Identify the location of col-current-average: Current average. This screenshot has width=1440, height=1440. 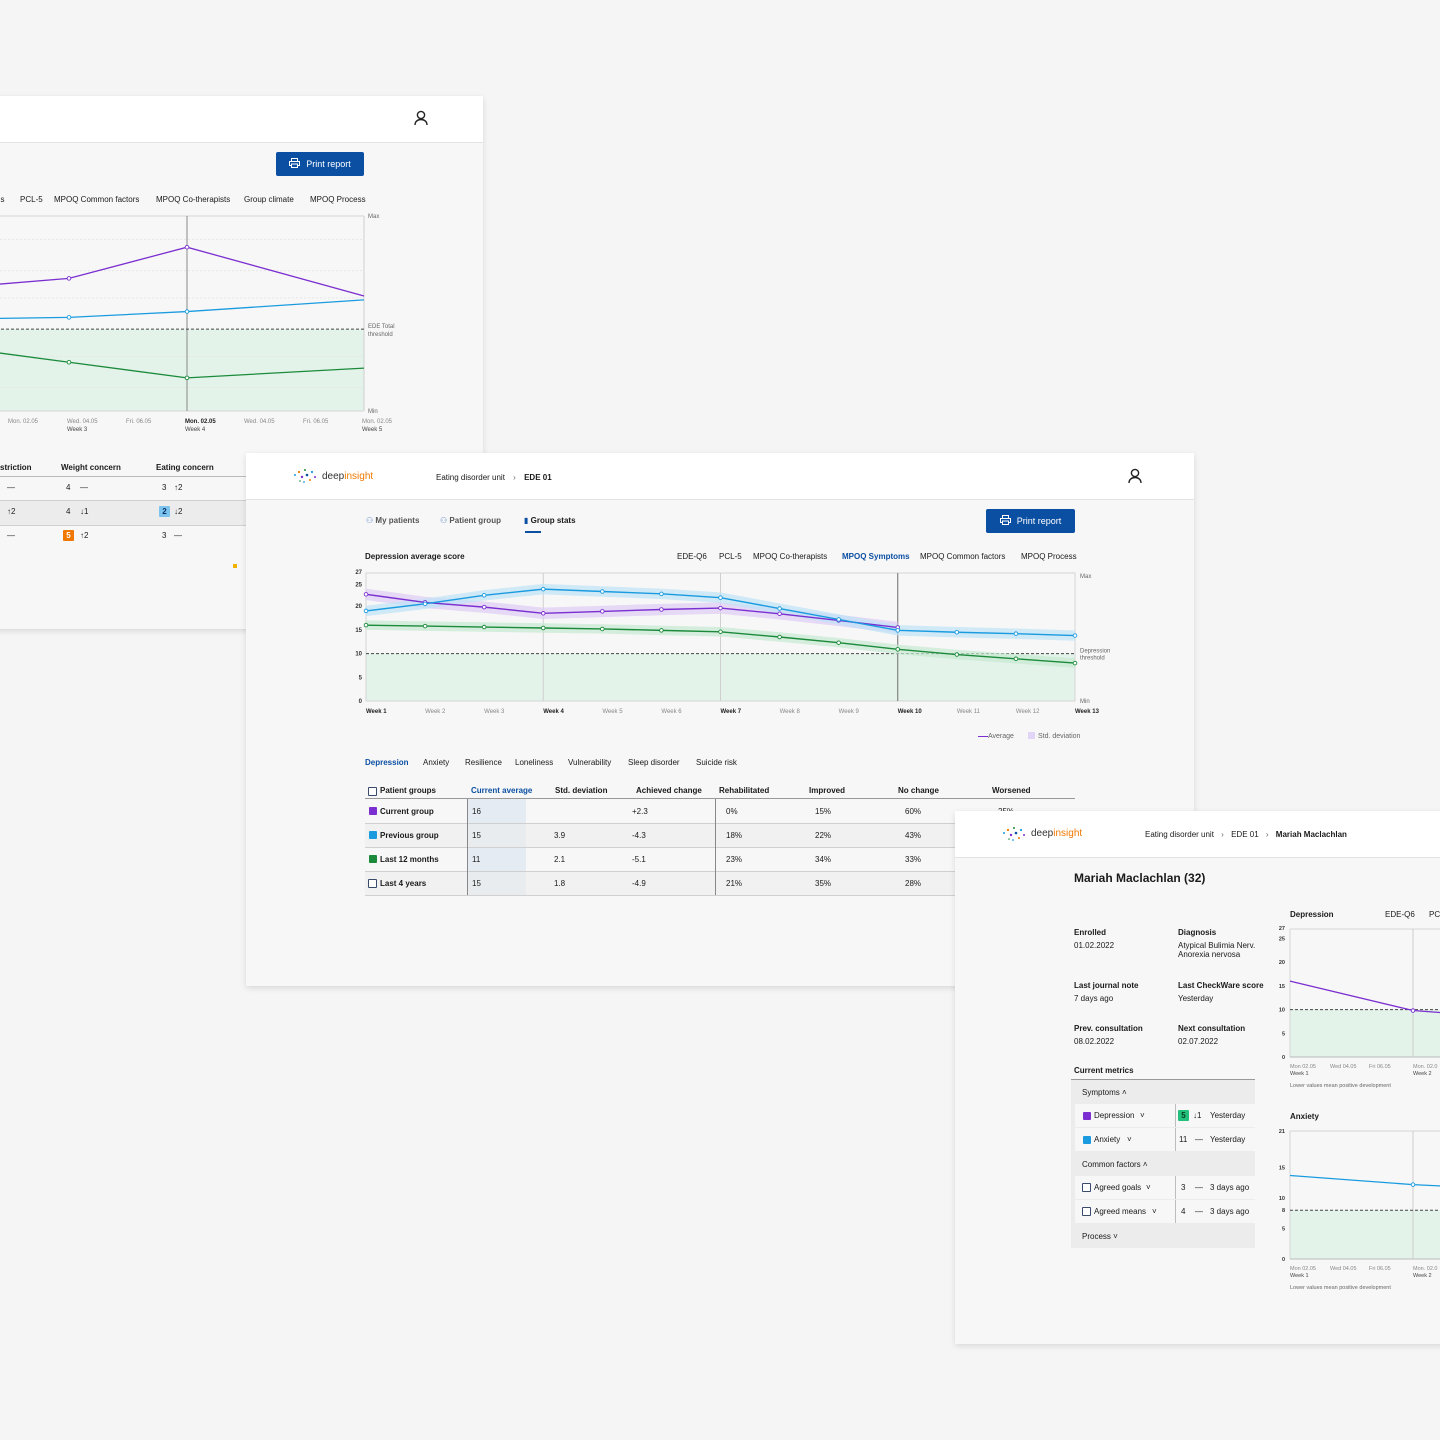
(502, 790).